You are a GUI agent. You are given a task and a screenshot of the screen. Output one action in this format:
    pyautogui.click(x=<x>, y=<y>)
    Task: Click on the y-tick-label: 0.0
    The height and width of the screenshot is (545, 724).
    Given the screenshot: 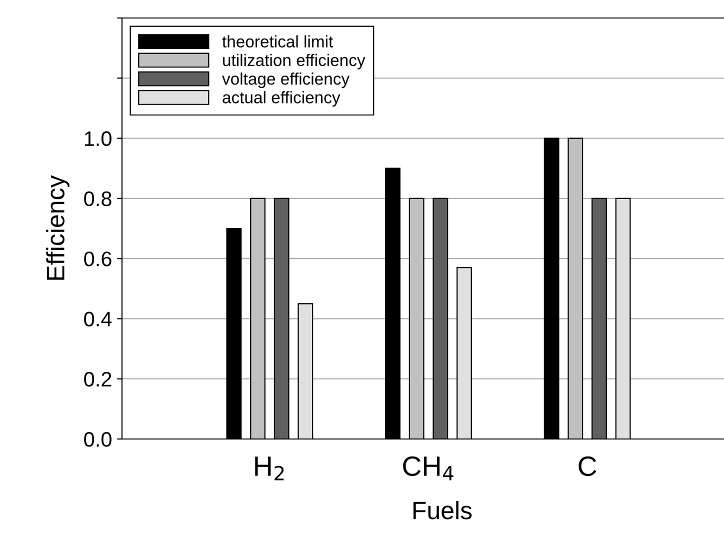 What is the action you would take?
    pyautogui.click(x=98, y=439)
    